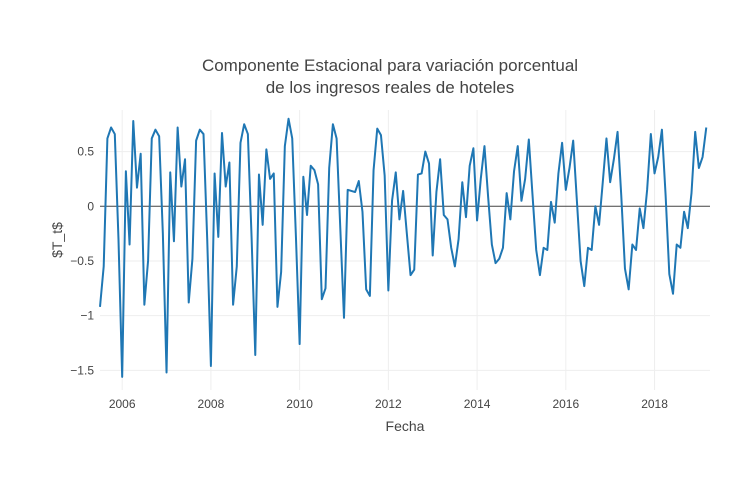  I want to click on y-tick-labels: −1.5 −1 −0.5 0 0.5, so click(82, 261).